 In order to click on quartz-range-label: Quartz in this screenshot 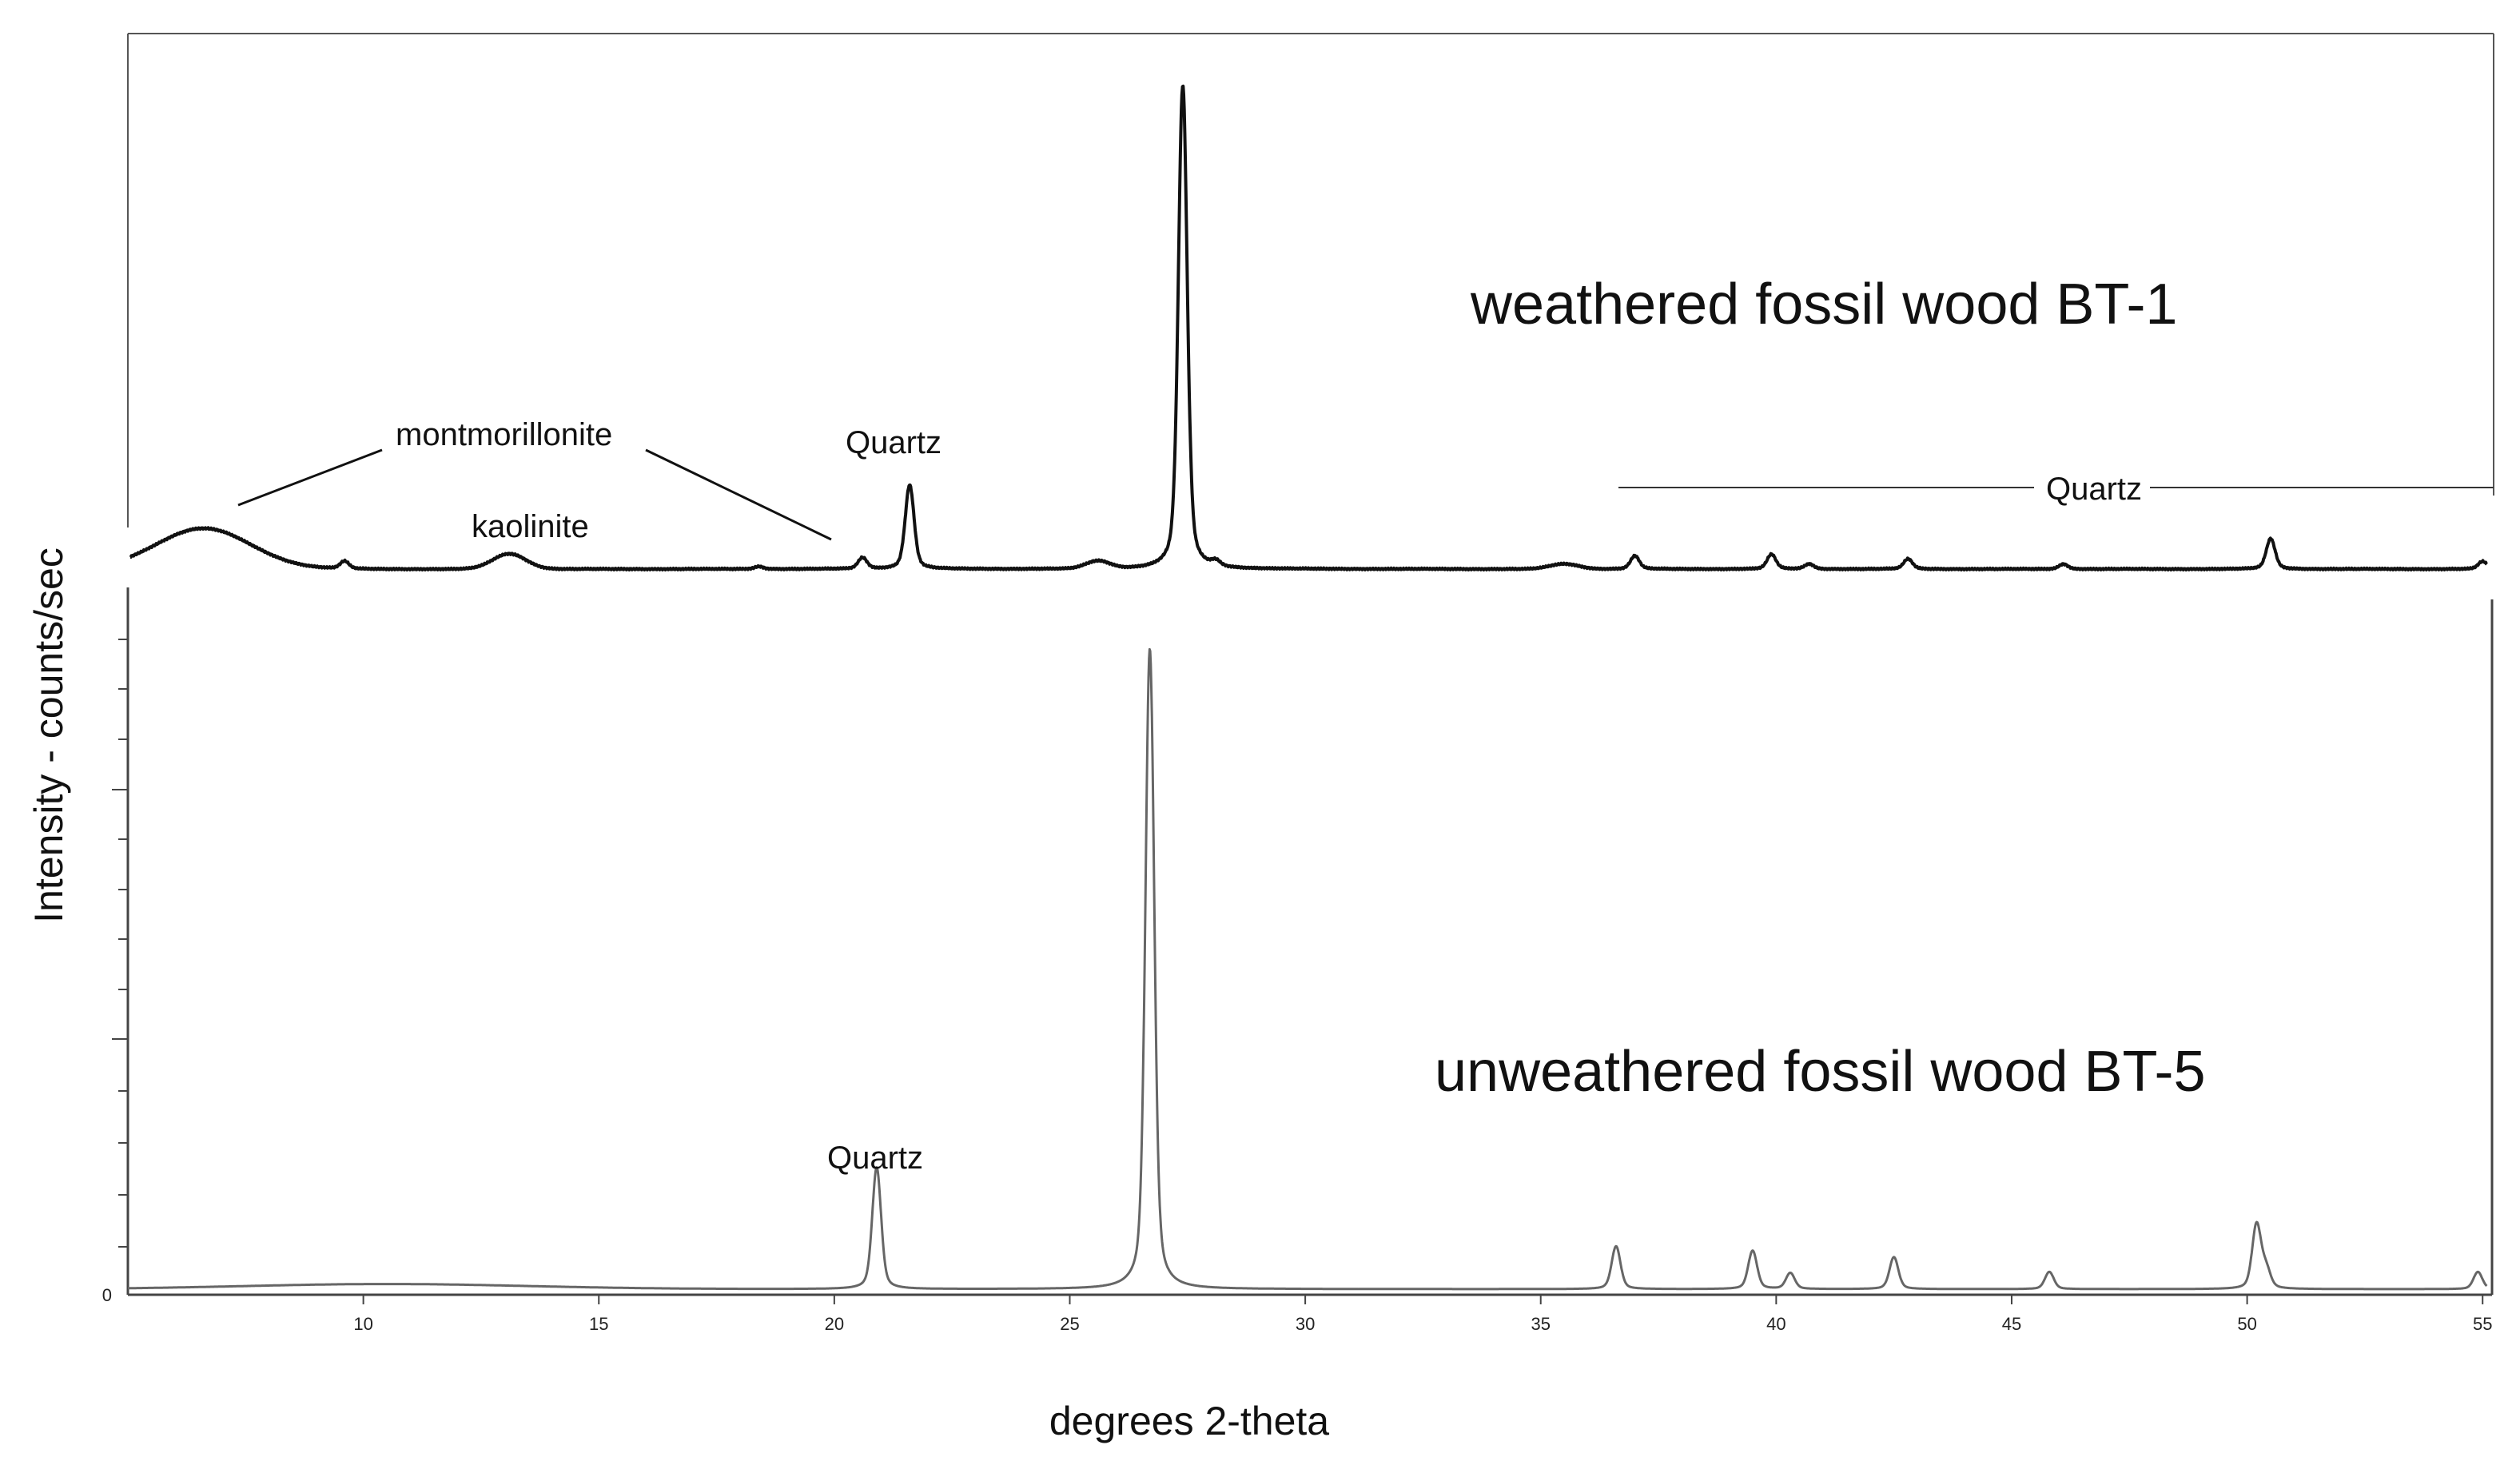, I will do `click(2094, 490)`.